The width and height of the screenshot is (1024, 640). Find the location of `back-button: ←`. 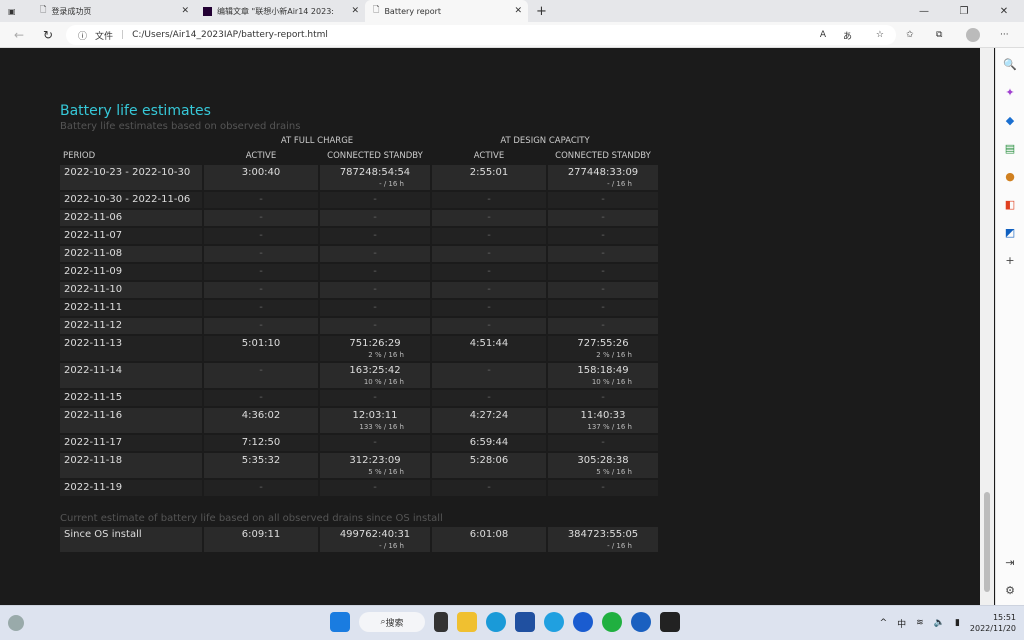

back-button: ← is located at coordinates (19, 34).